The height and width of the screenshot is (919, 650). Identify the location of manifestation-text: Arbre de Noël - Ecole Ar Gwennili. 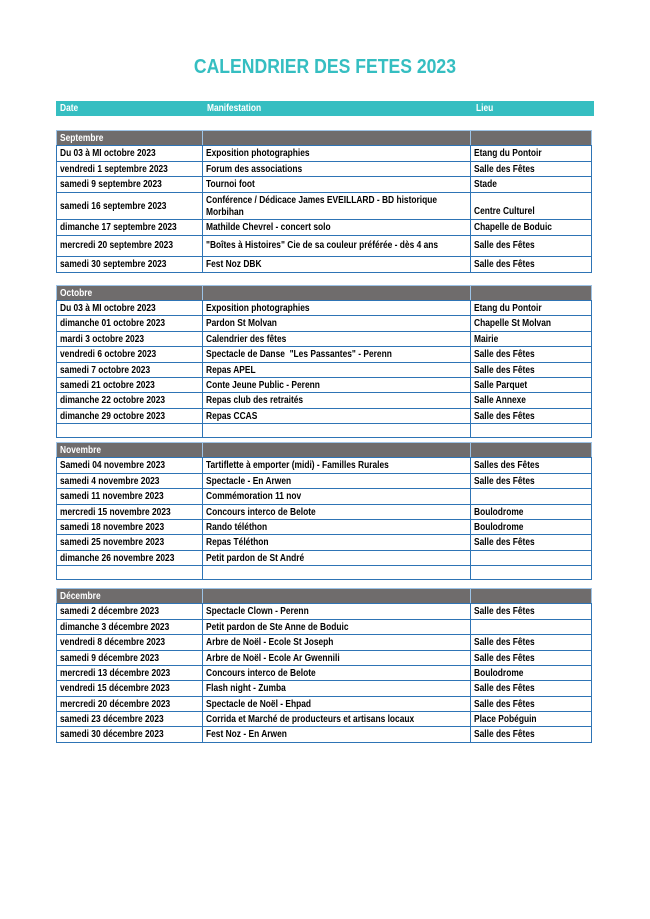
(273, 657).